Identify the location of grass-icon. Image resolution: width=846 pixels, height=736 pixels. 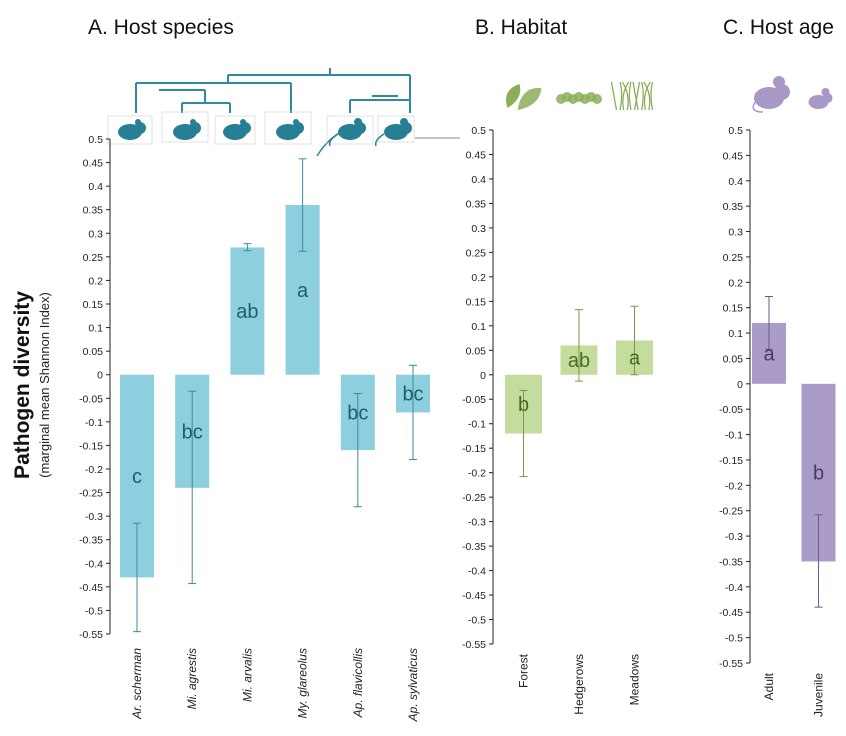
(632, 96).